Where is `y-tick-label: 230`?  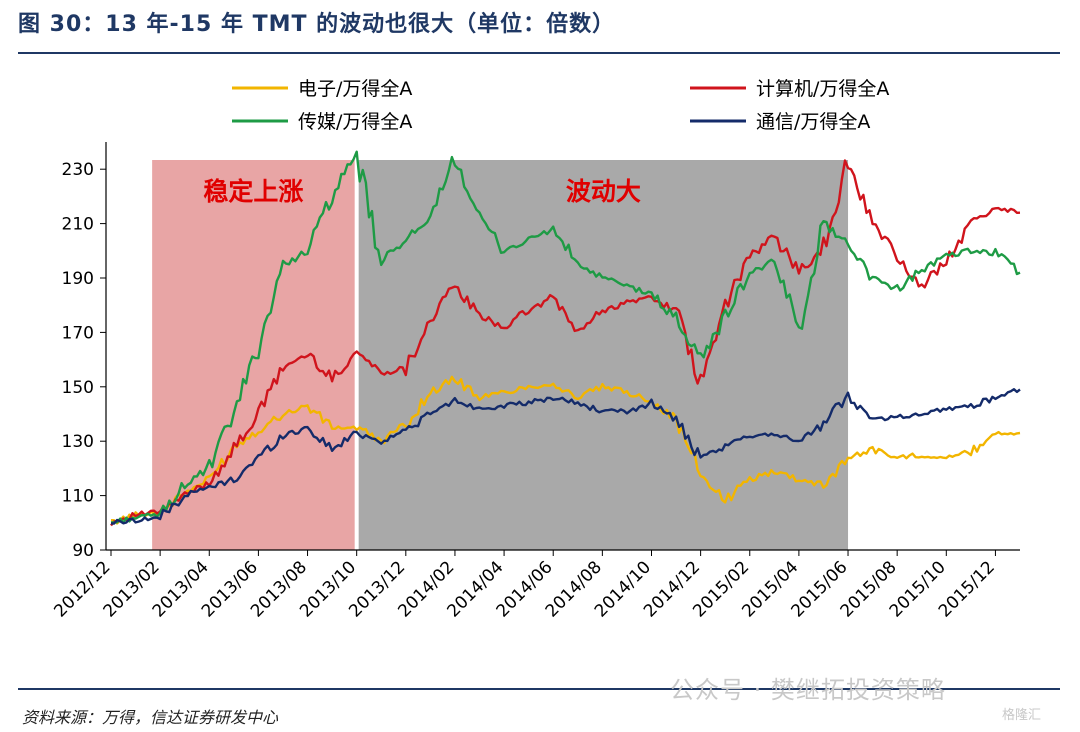 y-tick-label: 230 is located at coordinates (78, 170).